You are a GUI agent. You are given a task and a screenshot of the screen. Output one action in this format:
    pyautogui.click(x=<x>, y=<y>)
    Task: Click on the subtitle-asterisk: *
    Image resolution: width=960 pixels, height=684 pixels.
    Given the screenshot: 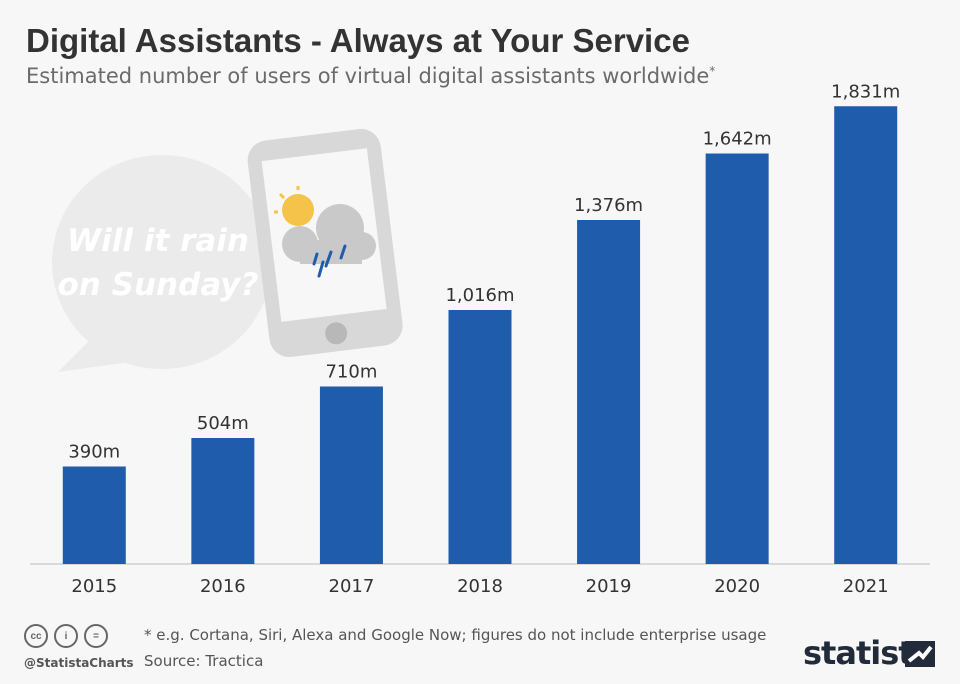 What is the action you would take?
    pyautogui.click(x=712, y=71)
    